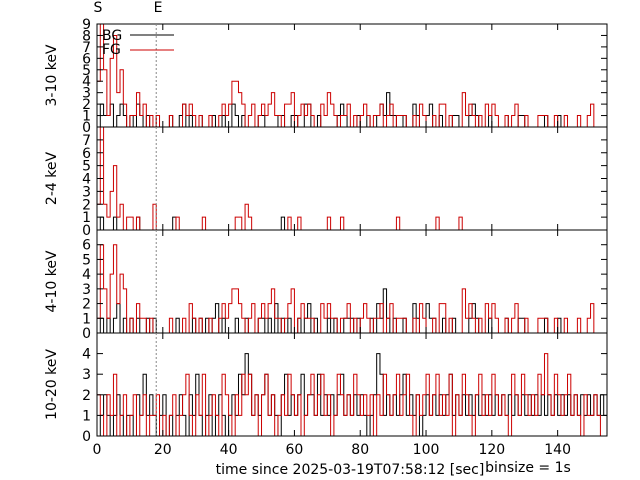 The width and height of the screenshot is (640, 480). Describe the element at coordinates (86, 25) in the screenshot. I see `y-tick-label: 9` at that location.